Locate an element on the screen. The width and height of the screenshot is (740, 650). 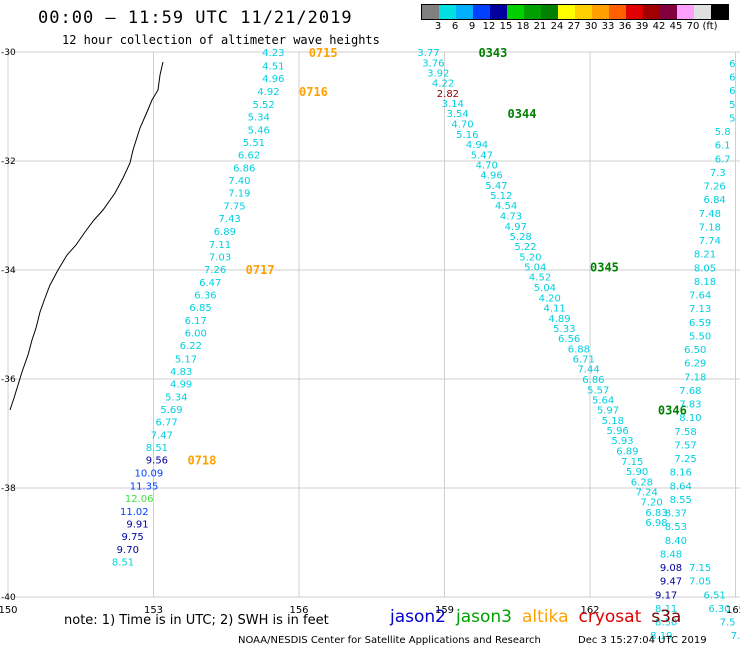
legend-color-bar is located at coordinates (575, 12).